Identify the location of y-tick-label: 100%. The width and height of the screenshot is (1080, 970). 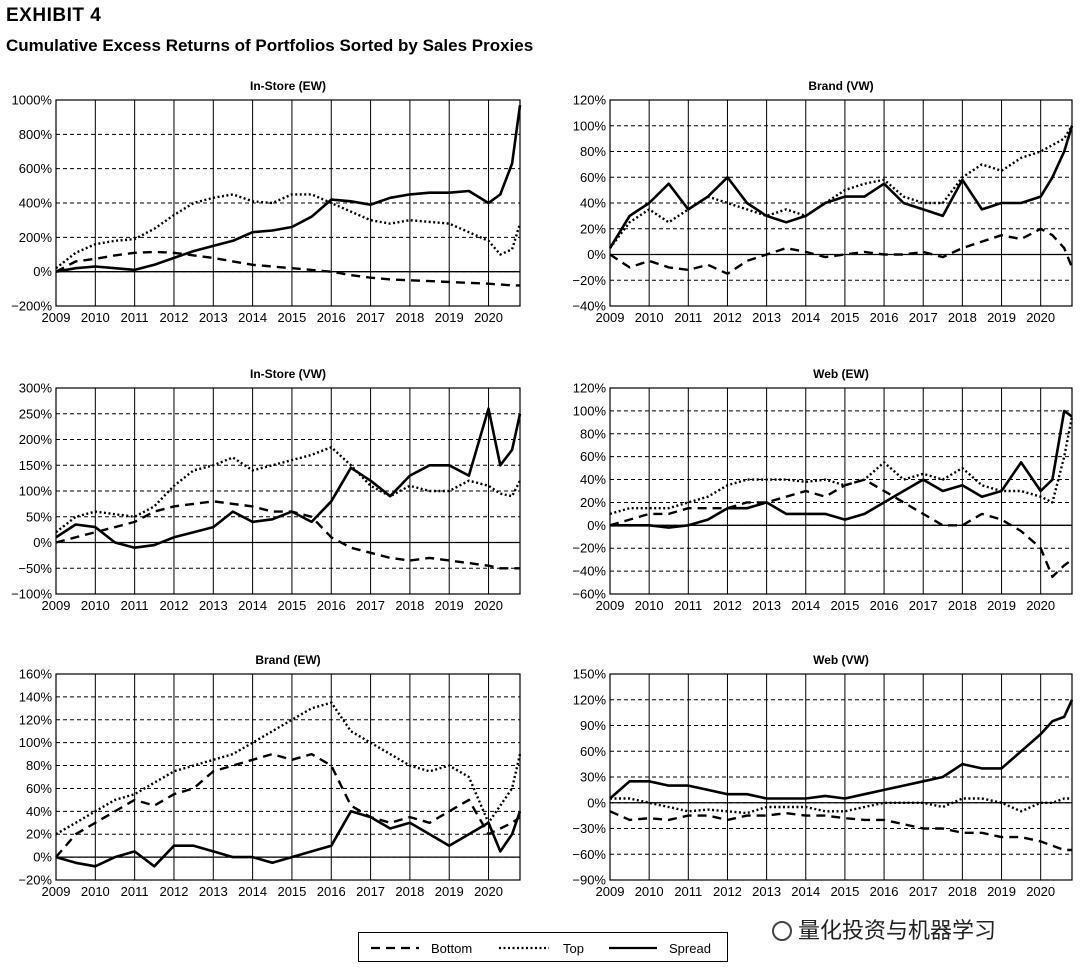
(36, 742).